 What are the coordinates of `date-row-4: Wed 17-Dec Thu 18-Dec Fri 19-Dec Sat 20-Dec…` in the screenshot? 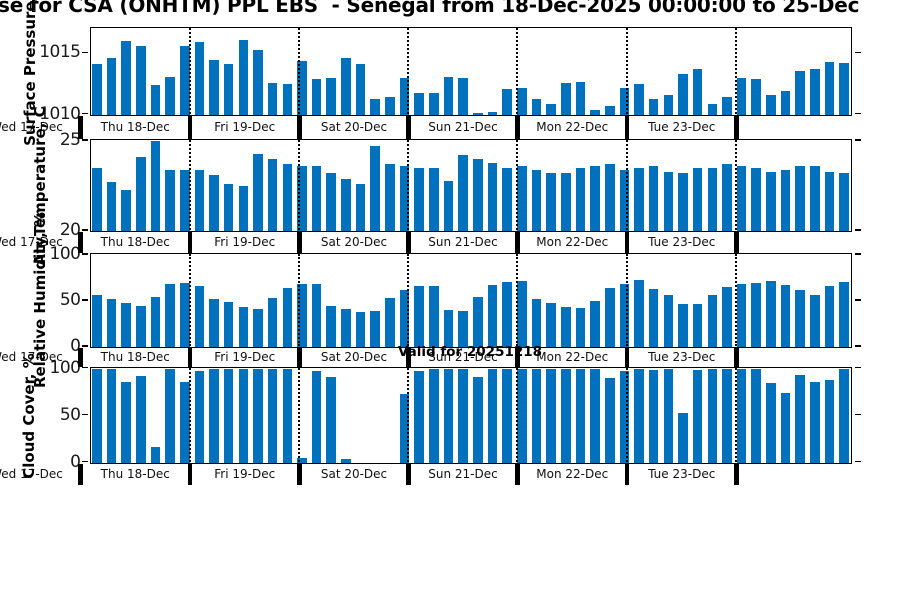 It's located at (426, 474).